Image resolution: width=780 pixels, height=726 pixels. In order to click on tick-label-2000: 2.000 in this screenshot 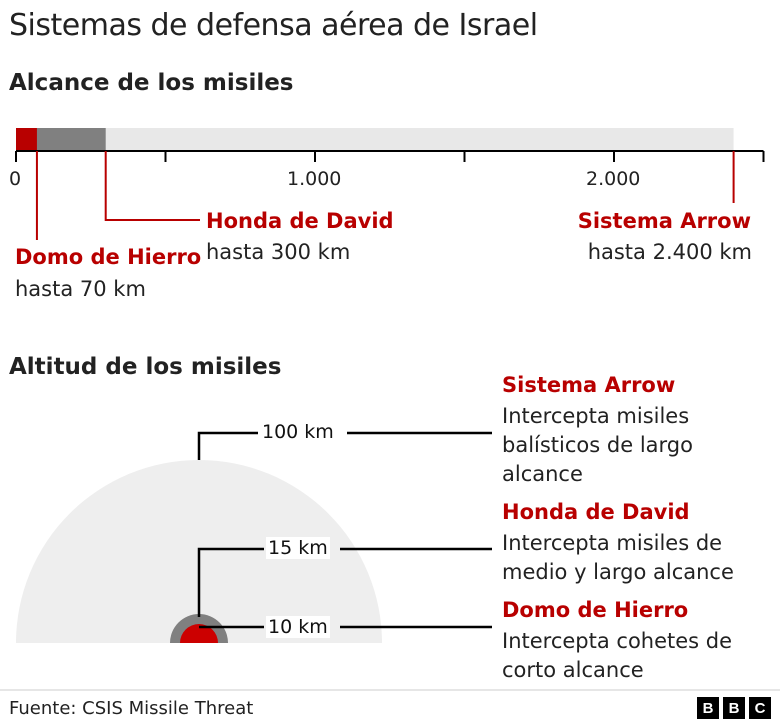, I will do `click(613, 179)`.